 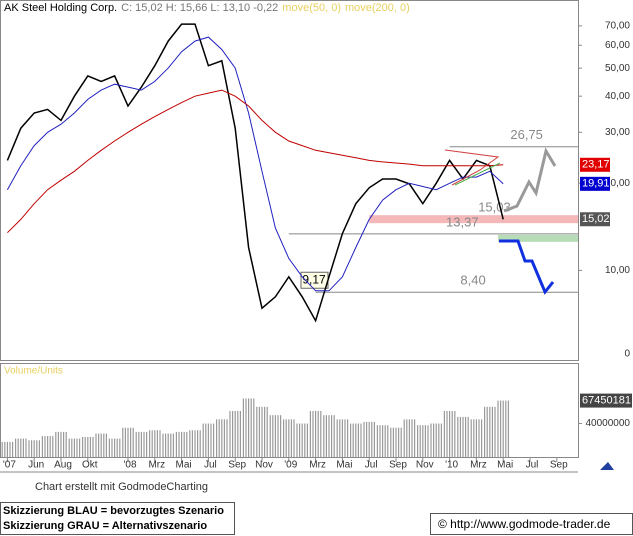 What do you see at coordinates (596, 165) in the screenshot?
I see `last-value-label: 23,17` at bounding box center [596, 165].